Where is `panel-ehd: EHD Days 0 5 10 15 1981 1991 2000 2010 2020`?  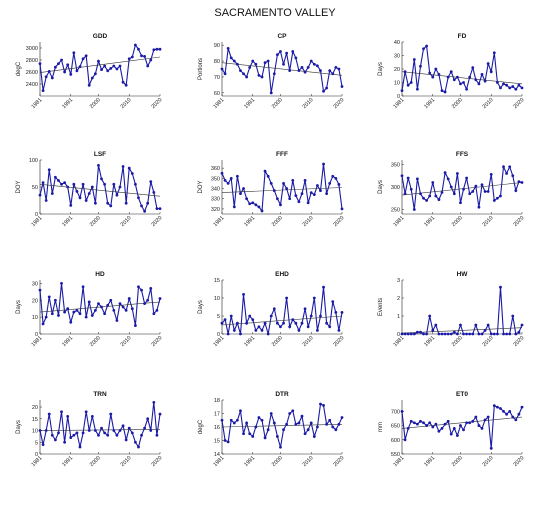
panel-ehd: EHD Days 0 5 10 15 1981 1991 2000 2010 2020 is located at coordinates (271, 309).